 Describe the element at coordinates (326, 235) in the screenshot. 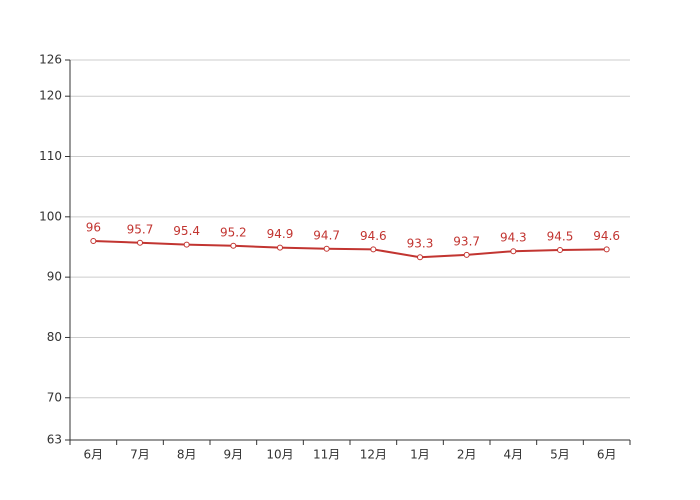

I see `value-label: 94.7` at that location.